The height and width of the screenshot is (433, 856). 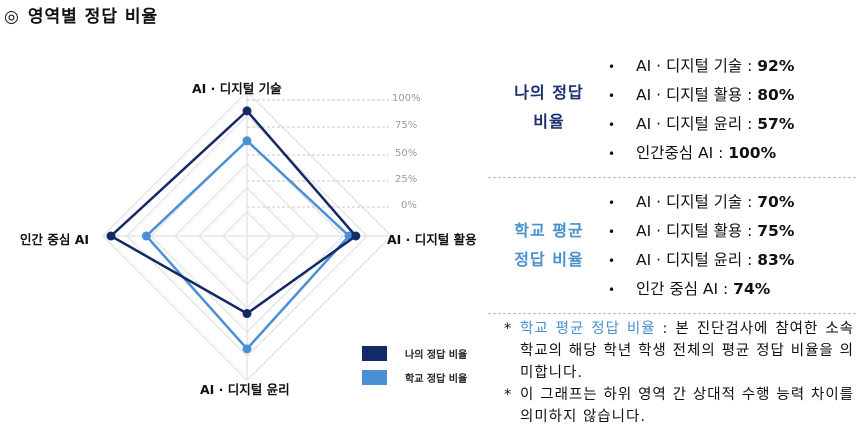 I want to click on my-ratio-title: 나의 정답 비율, so click(x=549, y=107).